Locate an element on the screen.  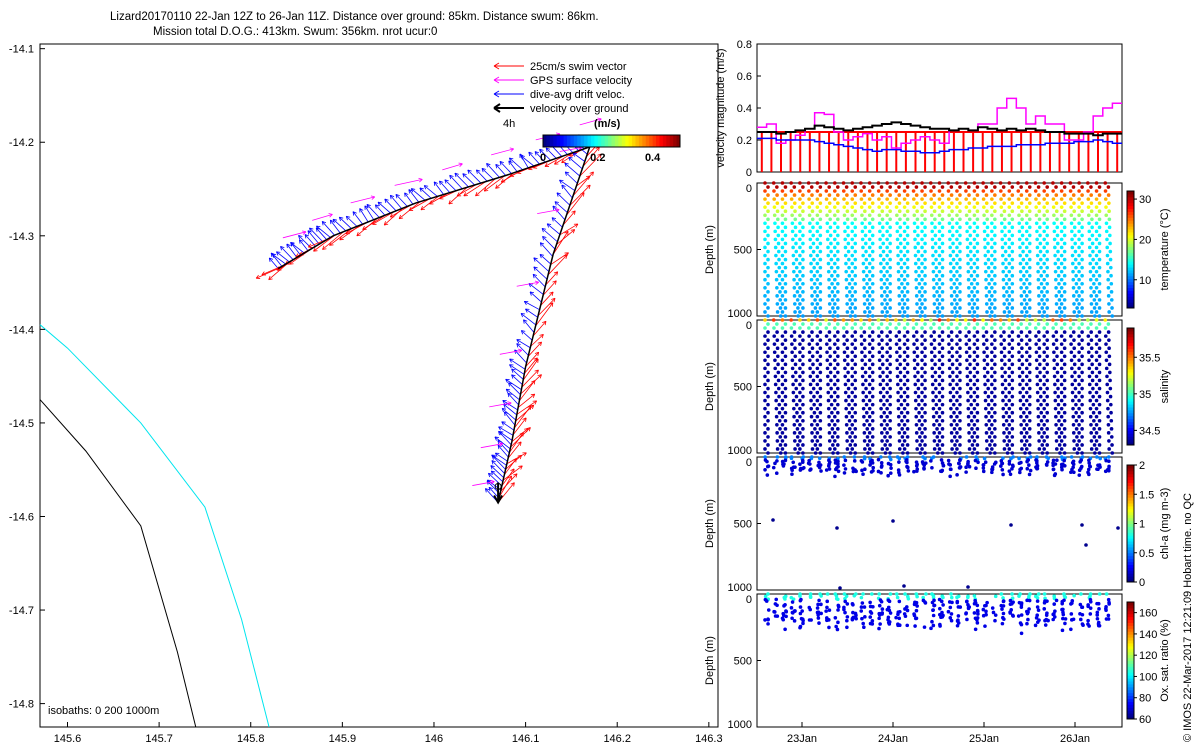
section-colorbar-frame is located at coordinates (1130, 249).